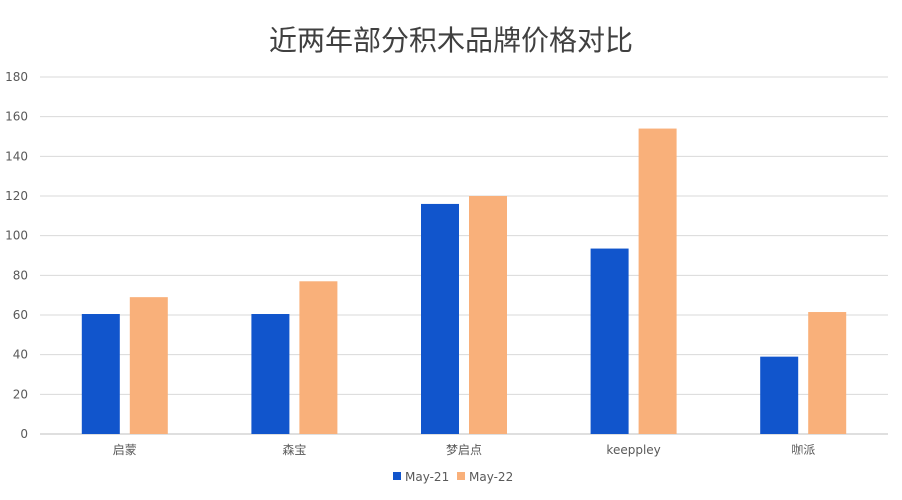 The height and width of the screenshot is (500, 902). What do you see at coordinates (633, 450) in the screenshot?
I see `x-category-label: keeppley` at bounding box center [633, 450].